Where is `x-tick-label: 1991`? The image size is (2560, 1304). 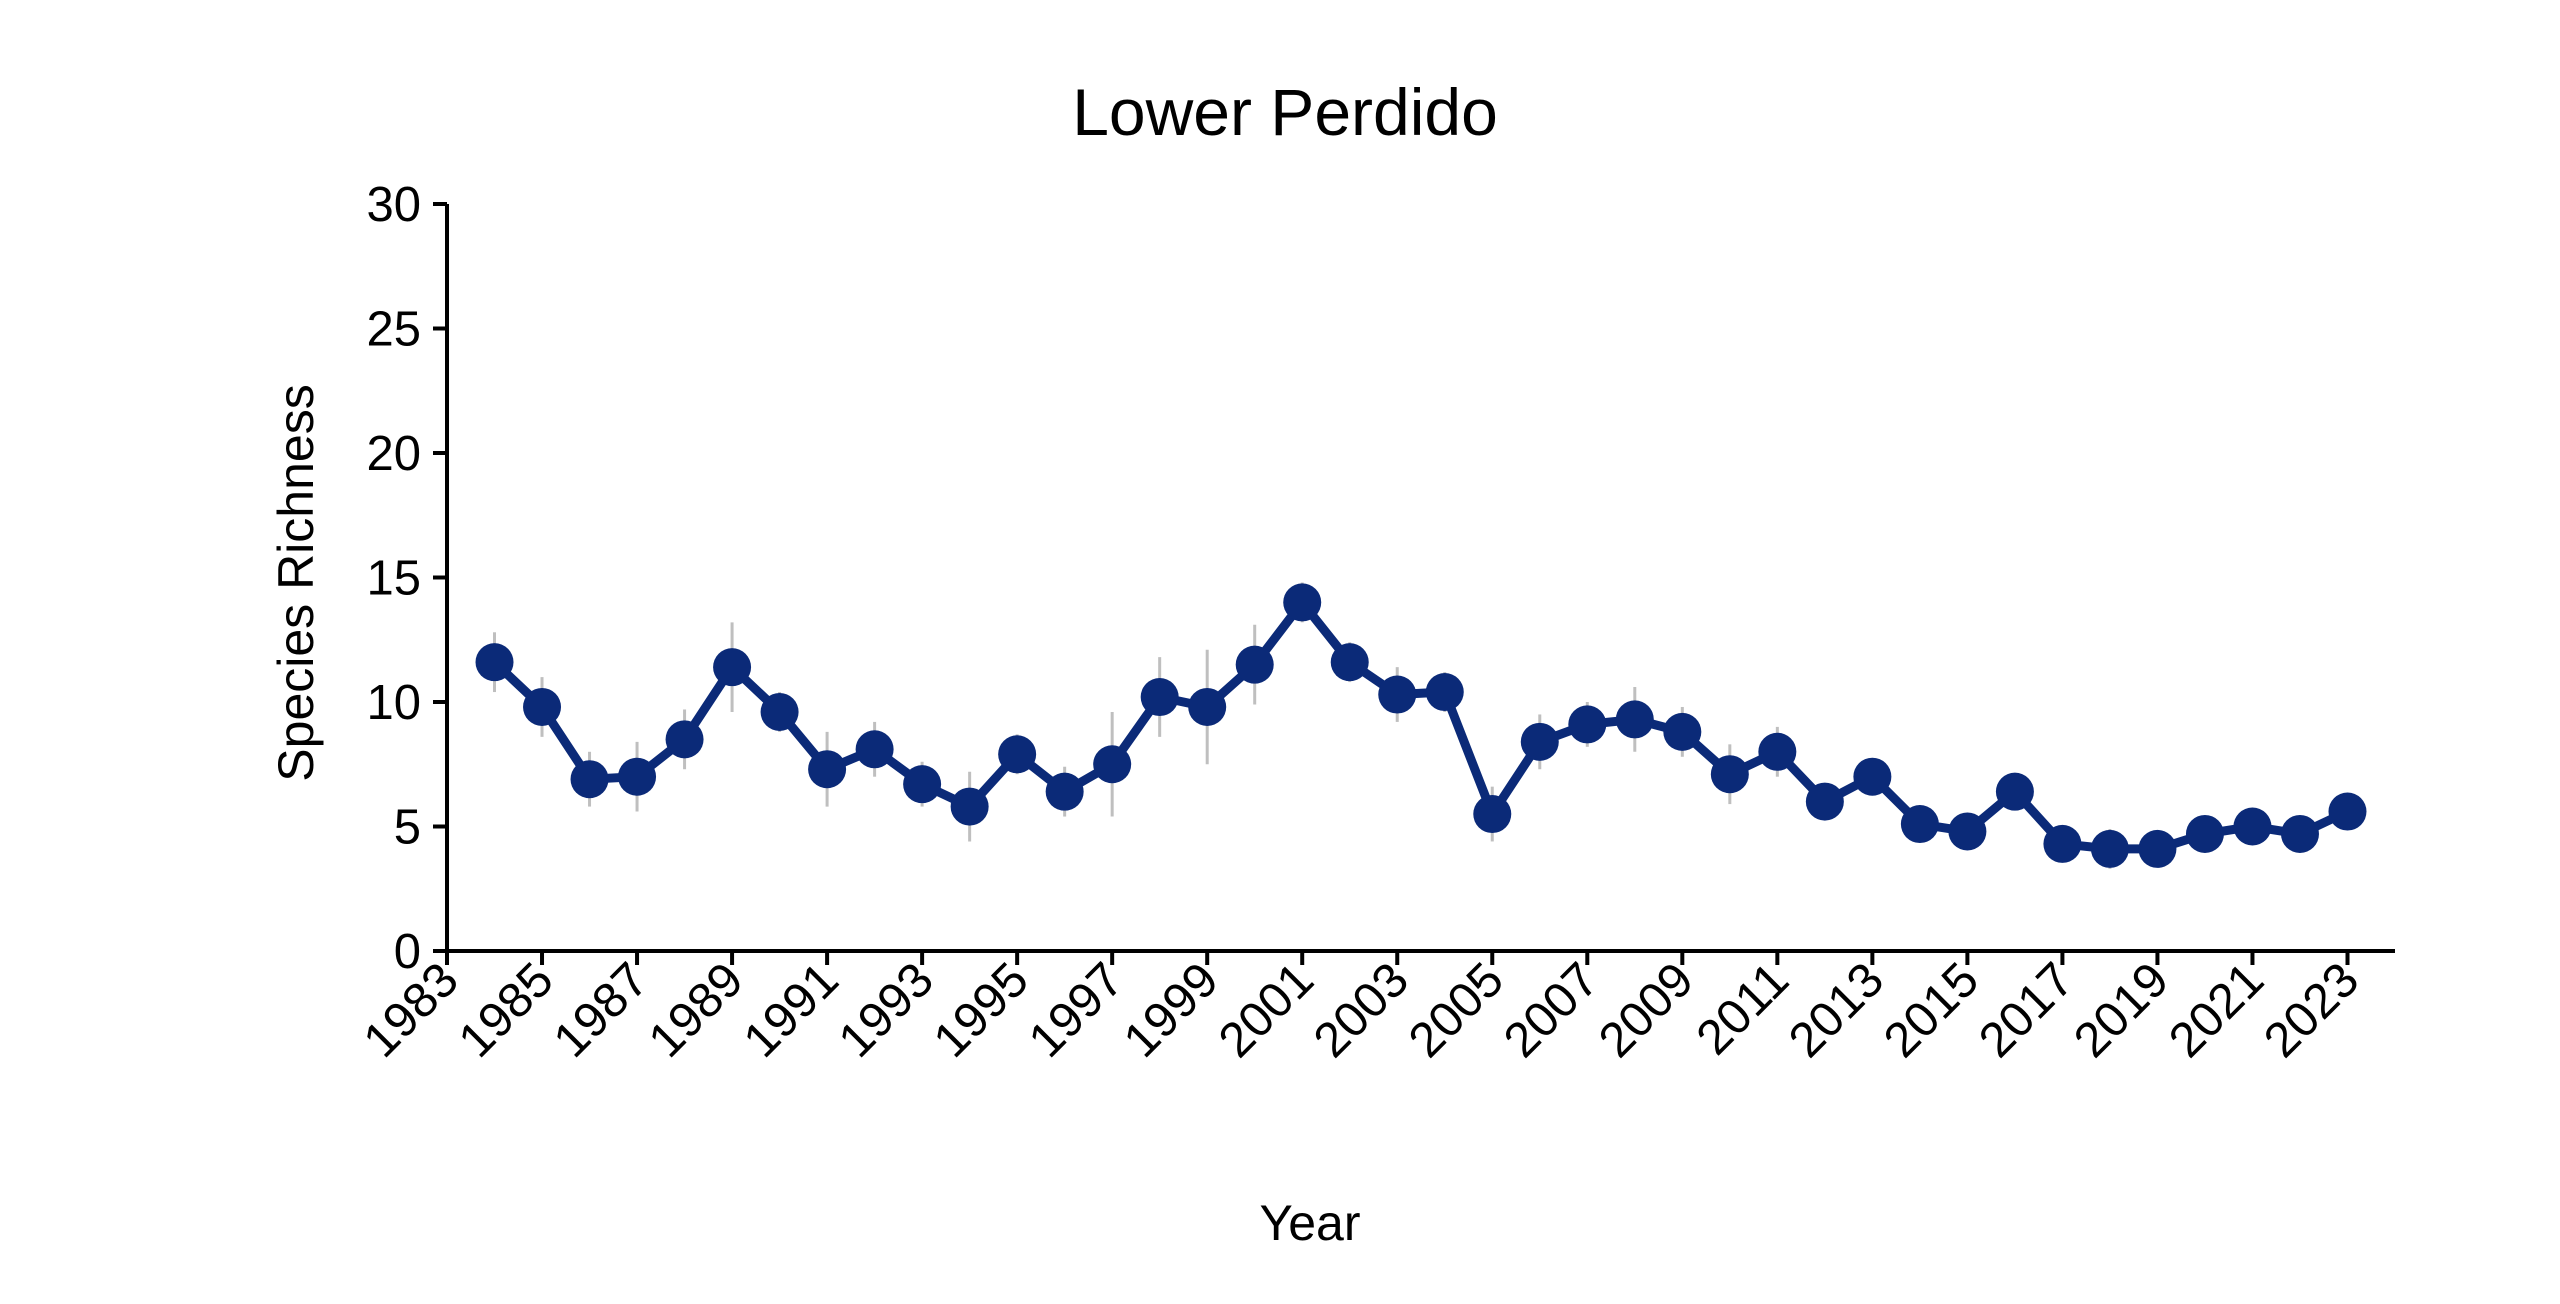 x-tick-label: 1991 is located at coordinates (791, 1010).